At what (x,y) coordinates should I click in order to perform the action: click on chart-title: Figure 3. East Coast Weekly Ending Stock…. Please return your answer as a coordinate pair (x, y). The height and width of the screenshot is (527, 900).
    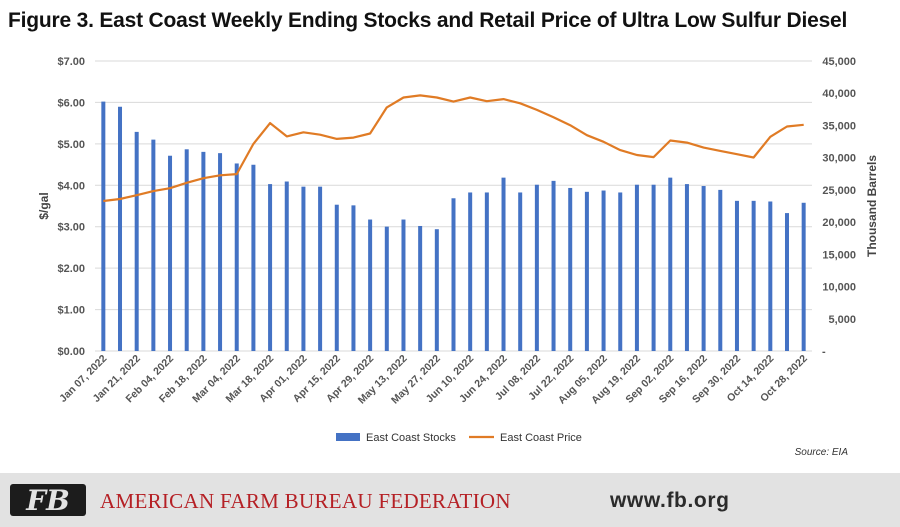
    Looking at the image, I should click on (428, 20).